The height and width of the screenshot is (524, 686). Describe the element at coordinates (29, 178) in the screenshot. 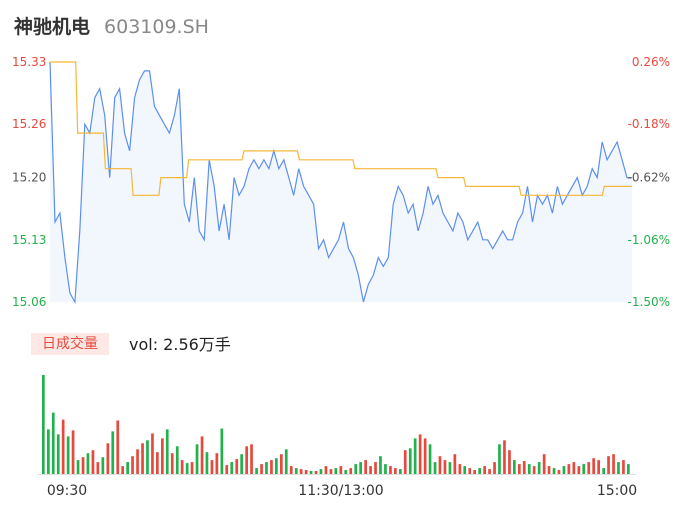

I see `y-tick-left: 15.20` at that location.